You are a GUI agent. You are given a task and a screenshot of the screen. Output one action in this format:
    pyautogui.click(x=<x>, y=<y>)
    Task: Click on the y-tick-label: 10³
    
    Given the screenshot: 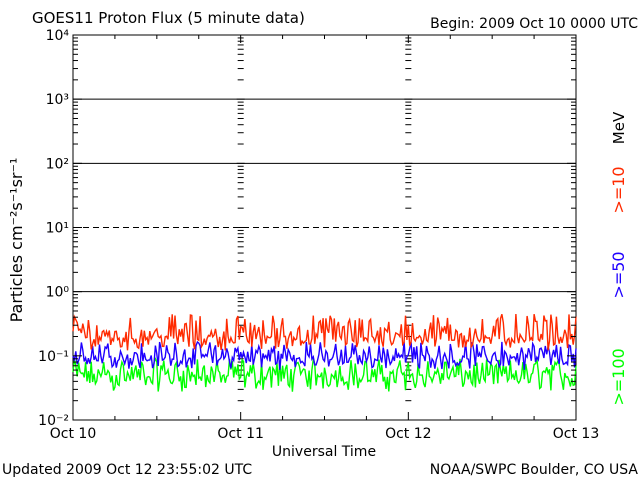 What is the action you would take?
    pyautogui.click(x=57, y=100)
    